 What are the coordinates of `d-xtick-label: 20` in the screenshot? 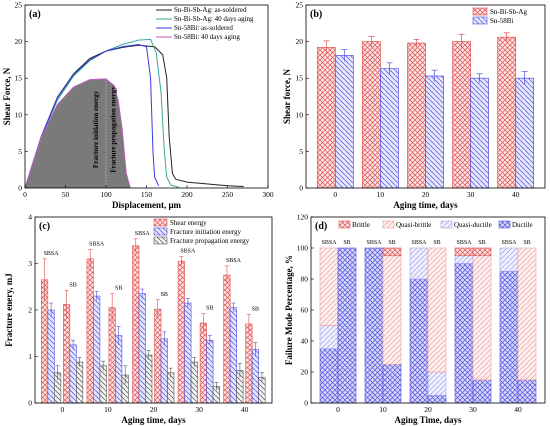 It's located at (428, 409).